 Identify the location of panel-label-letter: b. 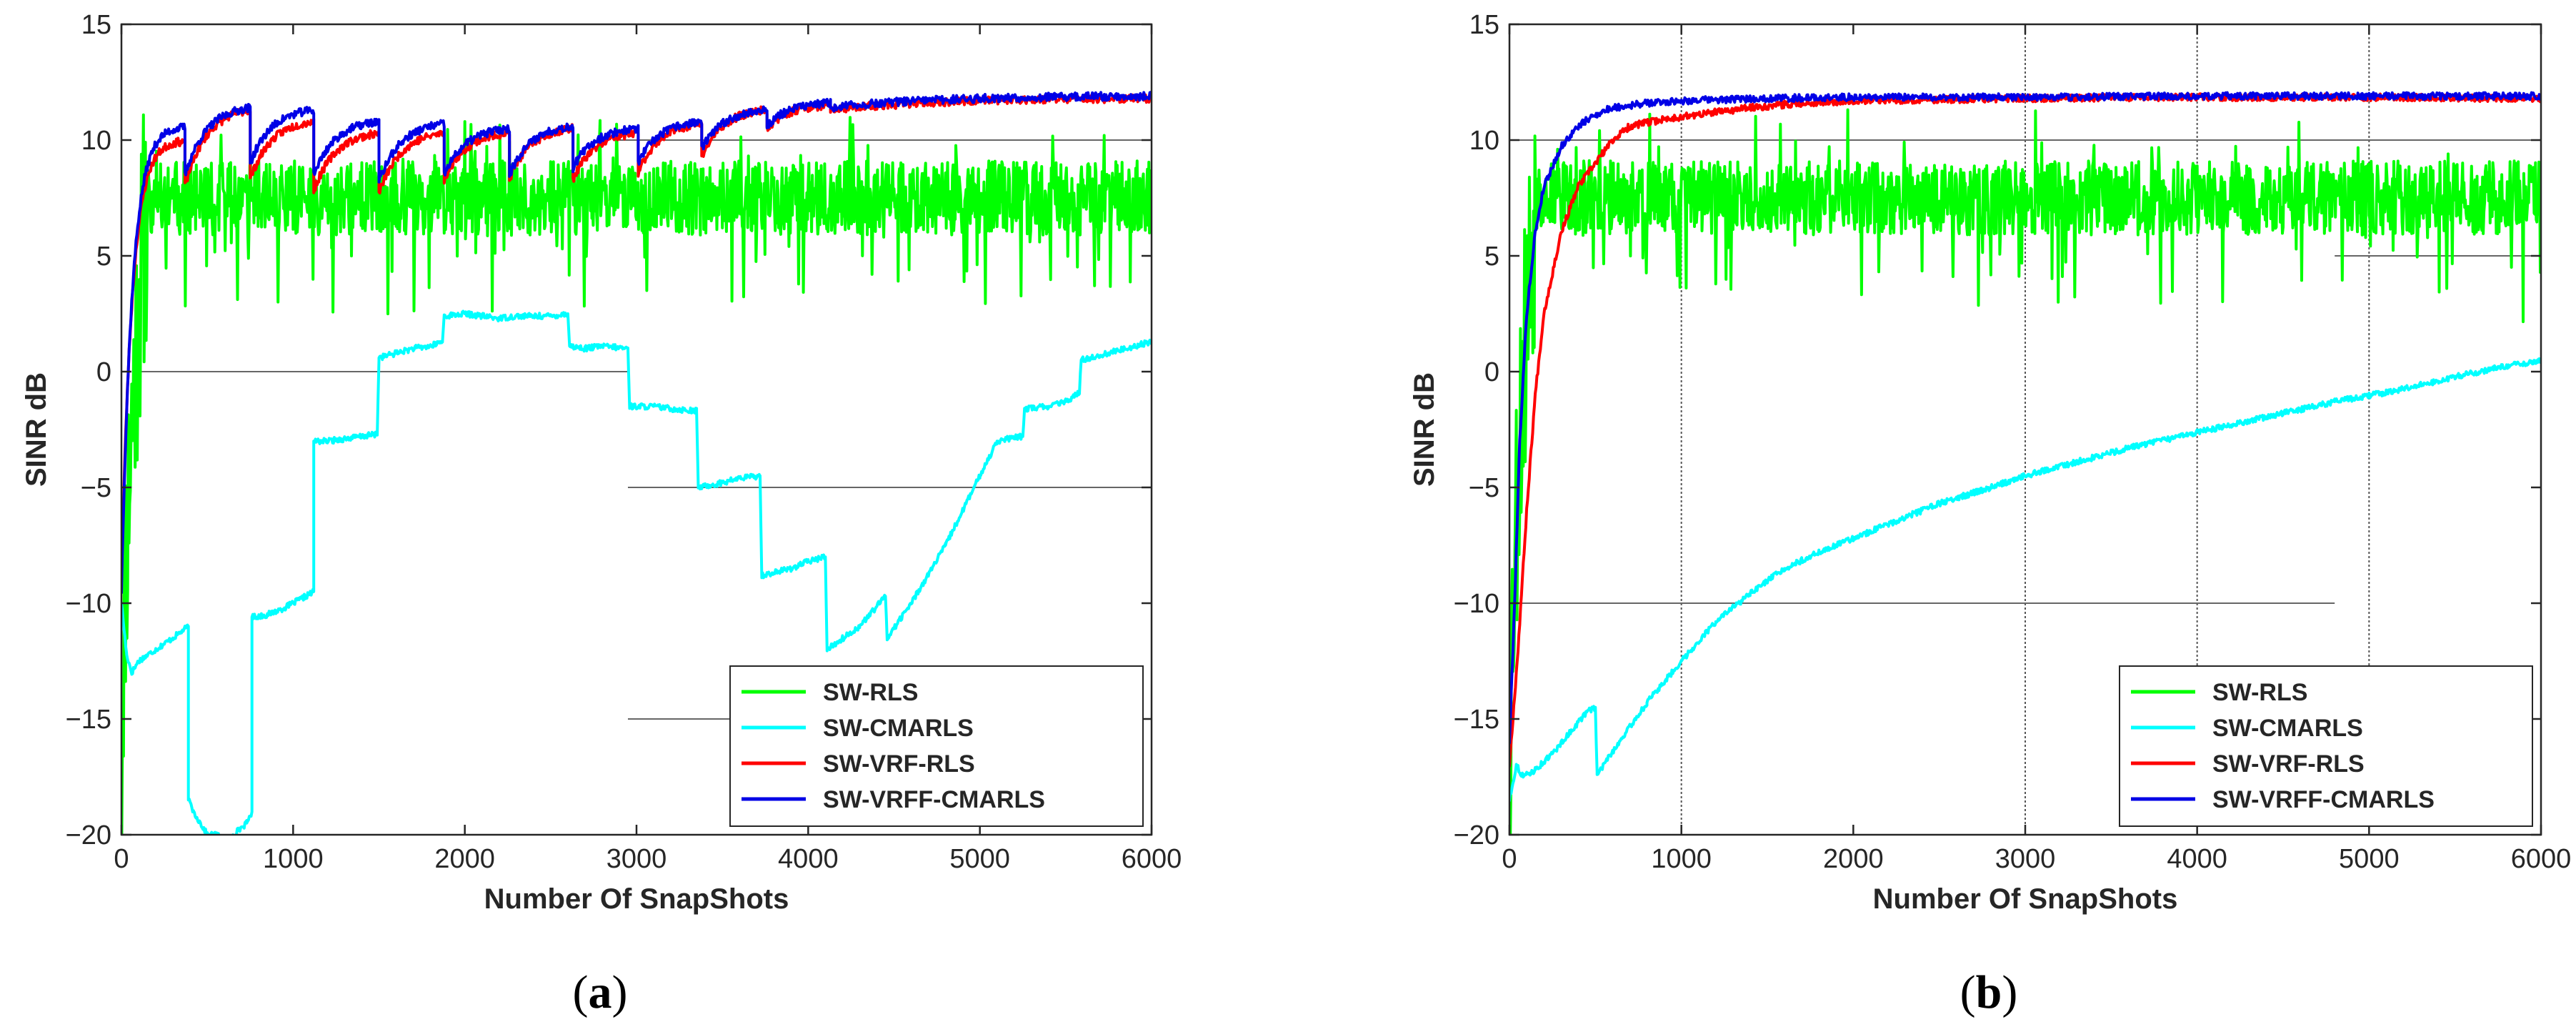
(1989, 992).